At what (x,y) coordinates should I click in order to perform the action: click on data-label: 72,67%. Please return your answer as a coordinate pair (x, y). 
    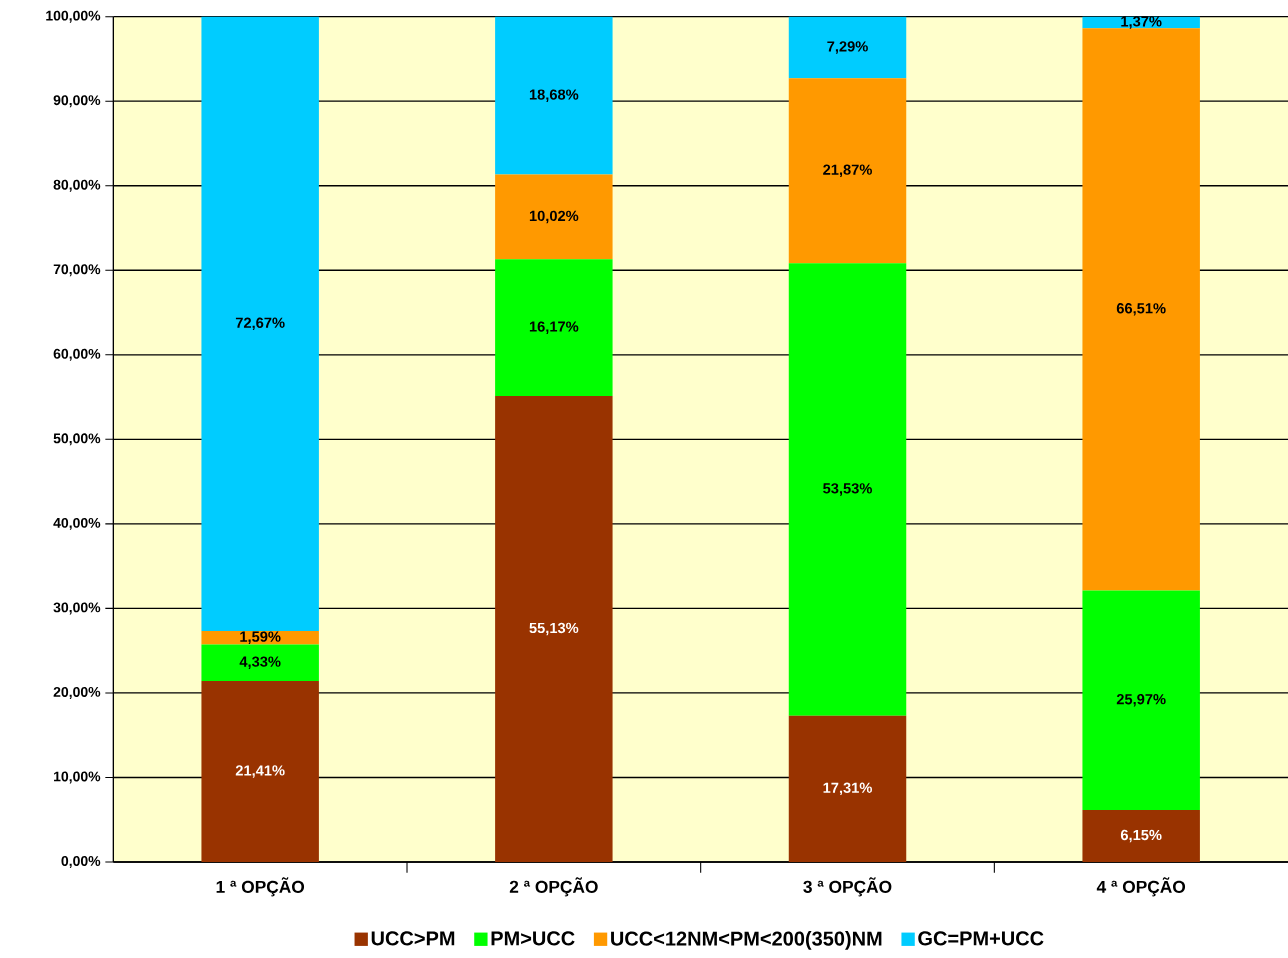
    Looking at the image, I should click on (260, 324).